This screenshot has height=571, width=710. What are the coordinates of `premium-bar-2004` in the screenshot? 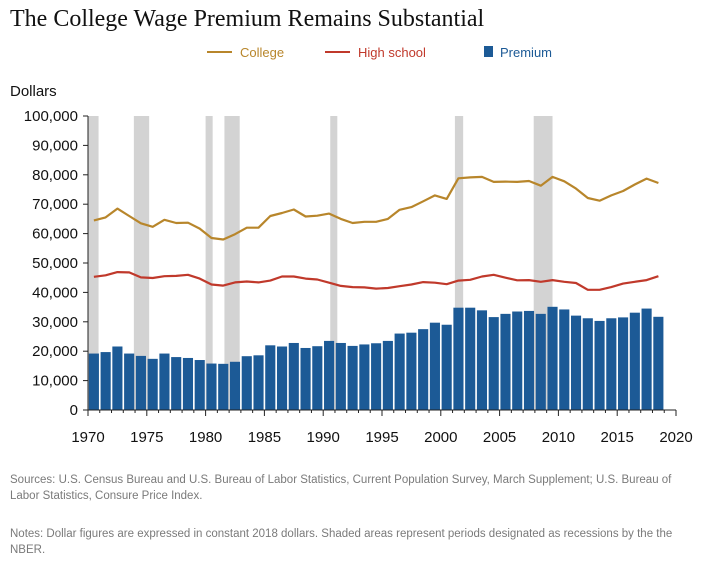 It's located at (493, 363).